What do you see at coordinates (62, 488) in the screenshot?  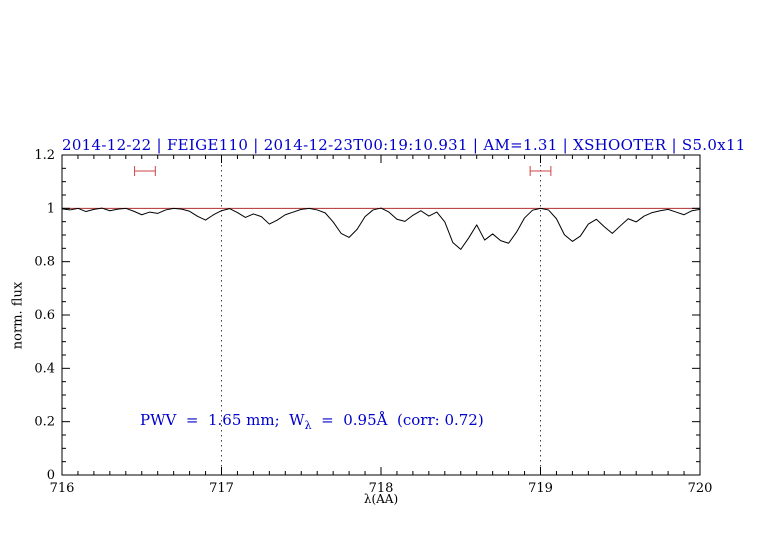 I see `x-tick-label: 716` at bounding box center [62, 488].